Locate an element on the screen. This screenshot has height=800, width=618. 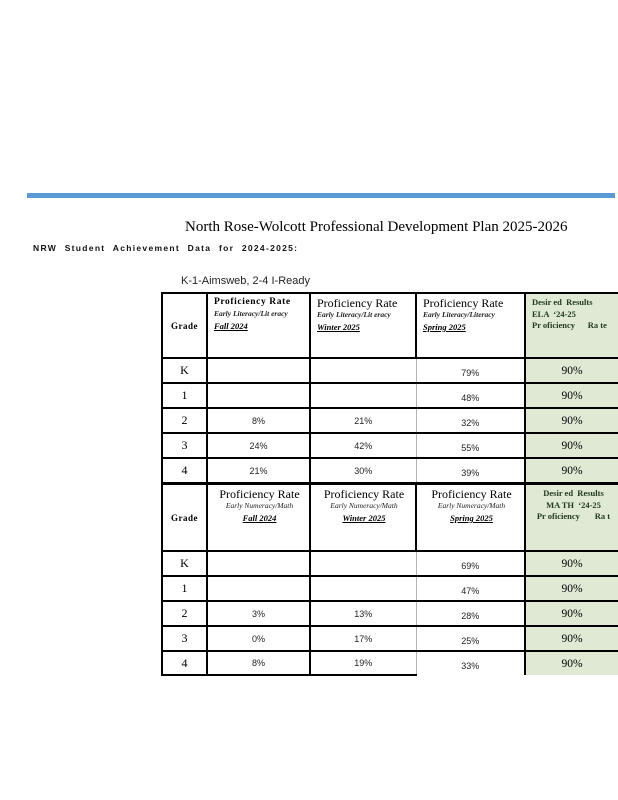
spring-value: 47% is located at coordinates (470, 588).